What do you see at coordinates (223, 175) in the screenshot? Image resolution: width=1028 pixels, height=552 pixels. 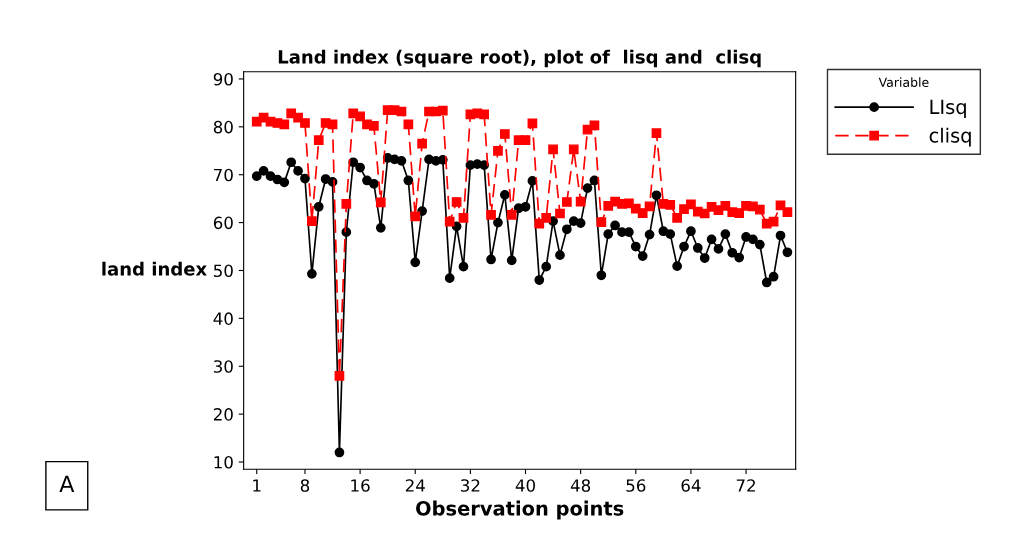 I see `y-tick-label: 70` at bounding box center [223, 175].